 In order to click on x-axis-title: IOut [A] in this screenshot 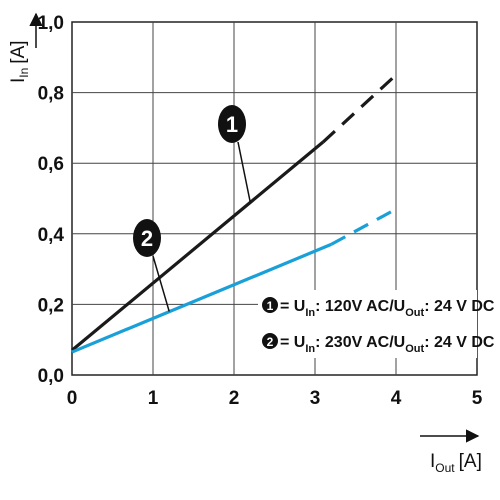, I will do `click(456, 463)`.